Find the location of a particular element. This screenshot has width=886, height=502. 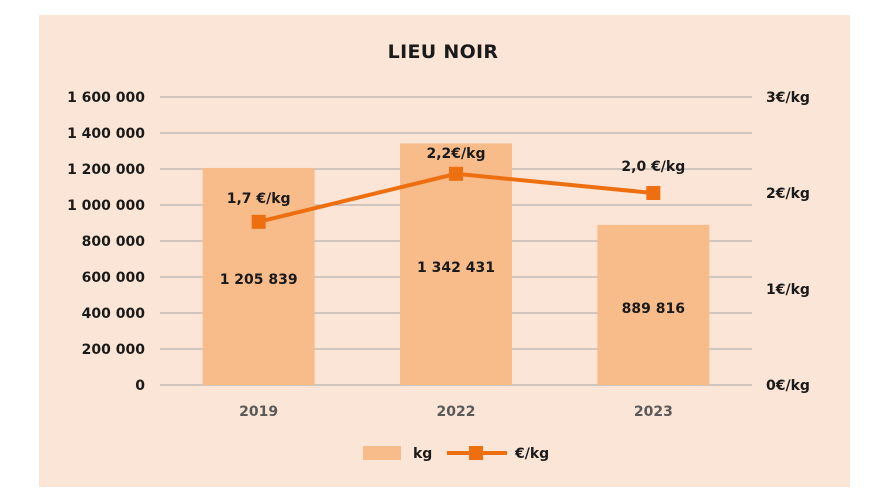

y-left-tick-label: 1 600 000 is located at coordinates (106, 98).